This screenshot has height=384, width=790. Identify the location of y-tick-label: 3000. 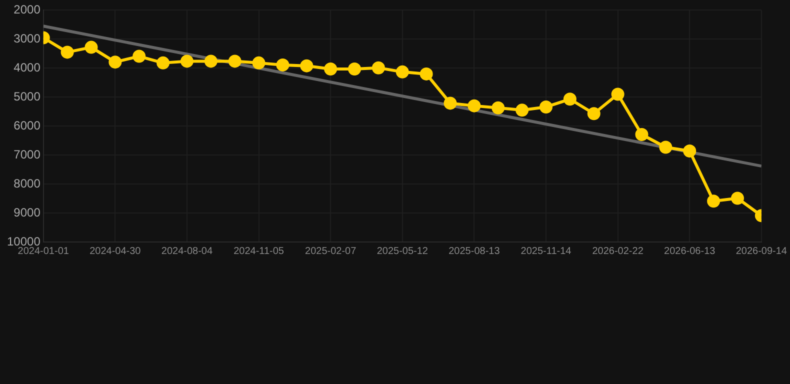
(27, 38).